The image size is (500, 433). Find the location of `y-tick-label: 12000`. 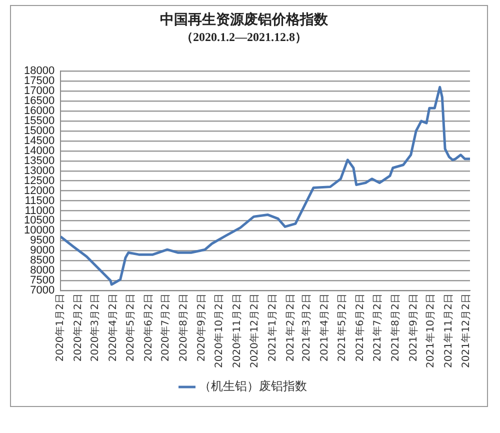

y-tick-label: 12000 is located at coordinates (39, 190).